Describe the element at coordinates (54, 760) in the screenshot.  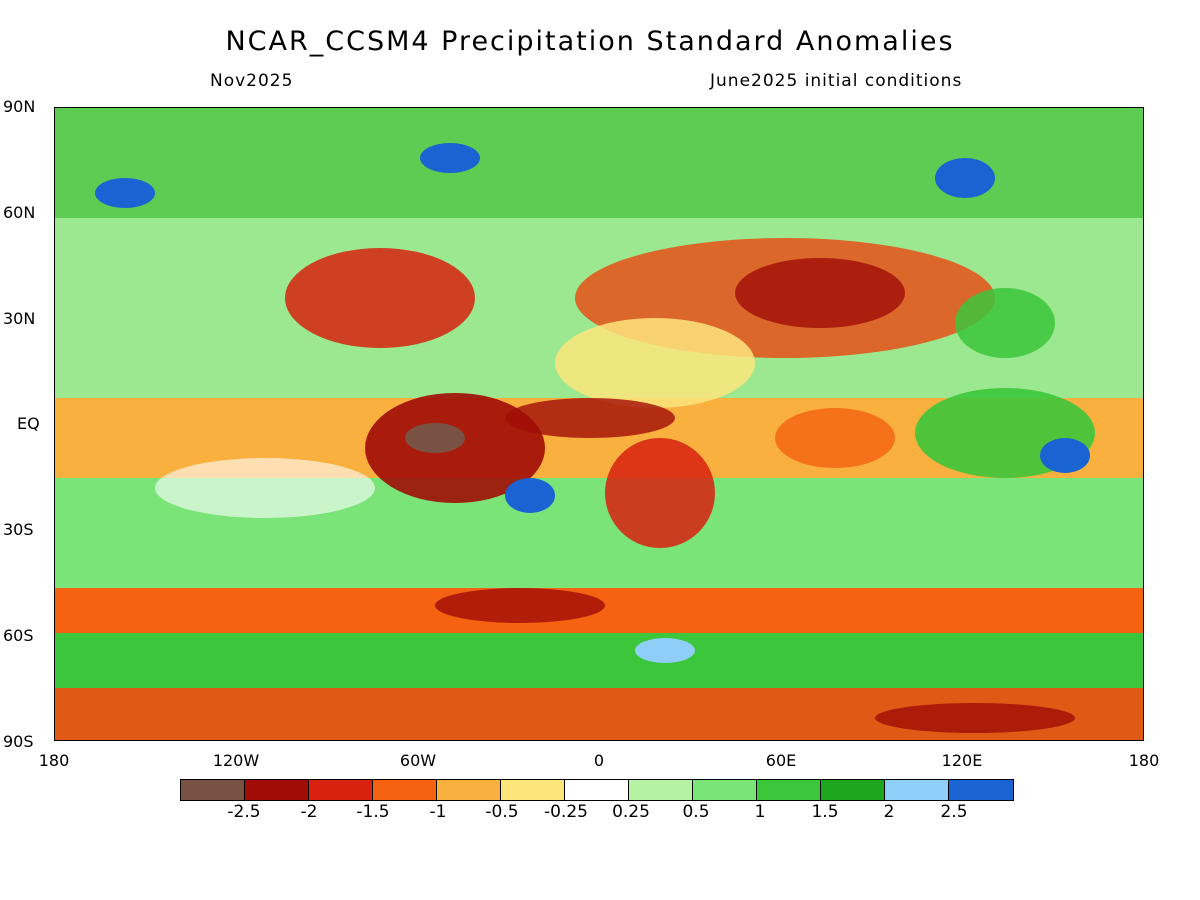
I see `lon-label-180w: 180` at that location.